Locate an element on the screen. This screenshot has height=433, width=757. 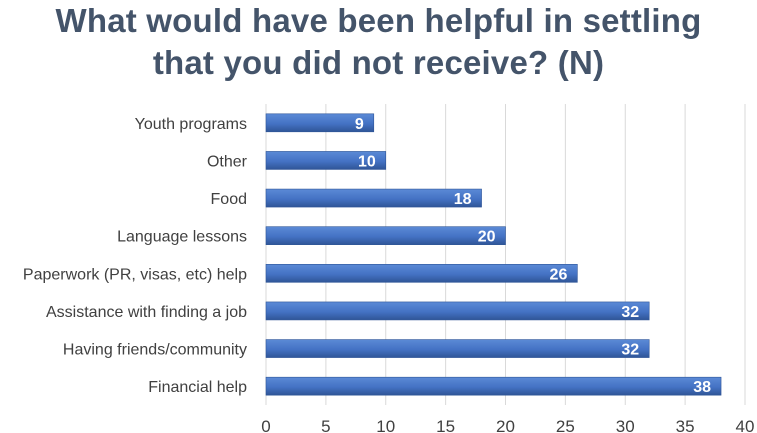
category-label: Assistance with finding a job is located at coordinates (146, 312).